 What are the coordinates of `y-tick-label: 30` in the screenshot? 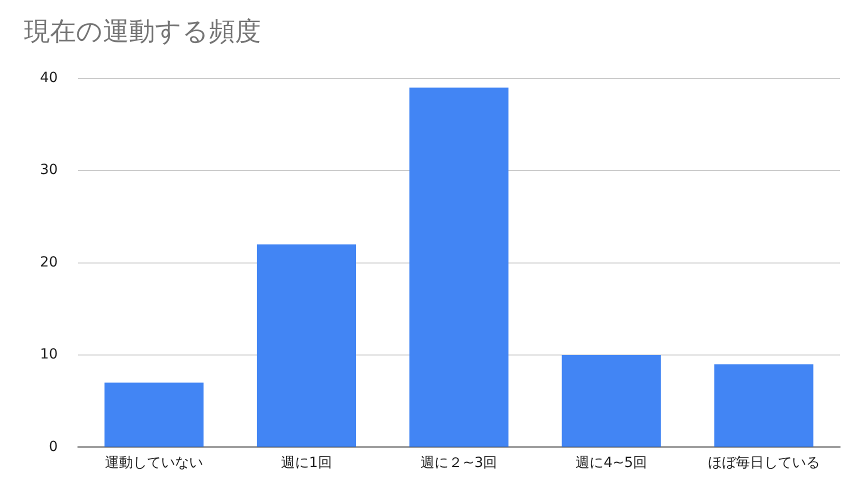 It's located at (49, 170).